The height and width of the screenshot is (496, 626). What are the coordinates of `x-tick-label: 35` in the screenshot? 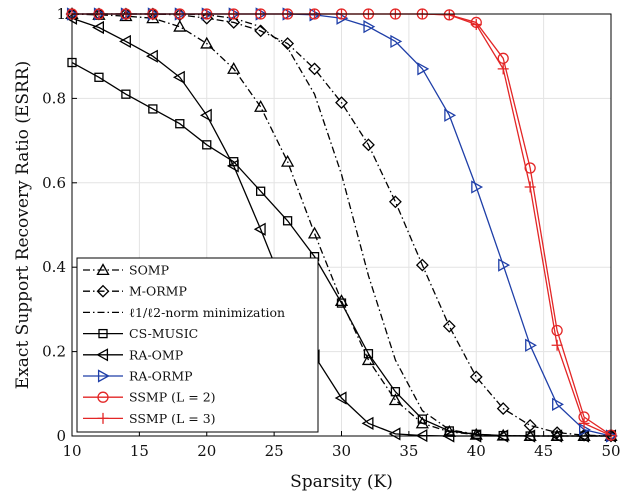 It's located at (408, 451).